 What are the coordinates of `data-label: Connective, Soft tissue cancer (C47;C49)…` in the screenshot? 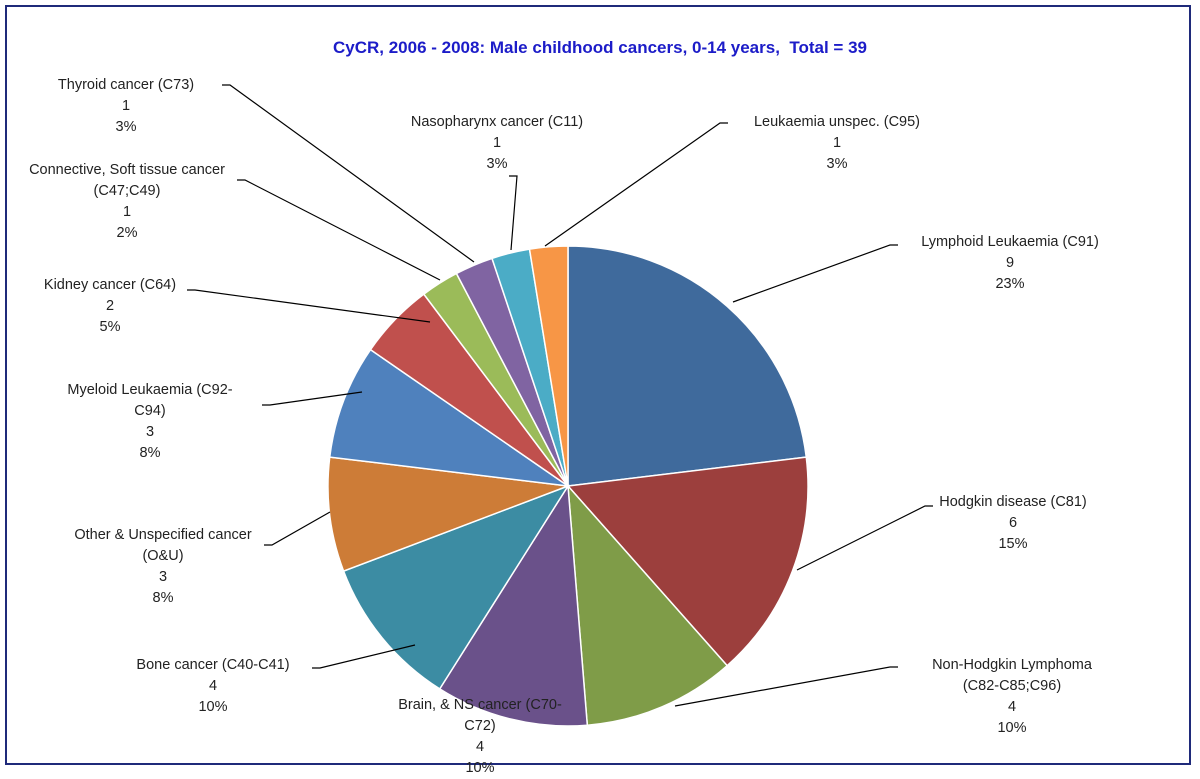 It's located at (127, 202).